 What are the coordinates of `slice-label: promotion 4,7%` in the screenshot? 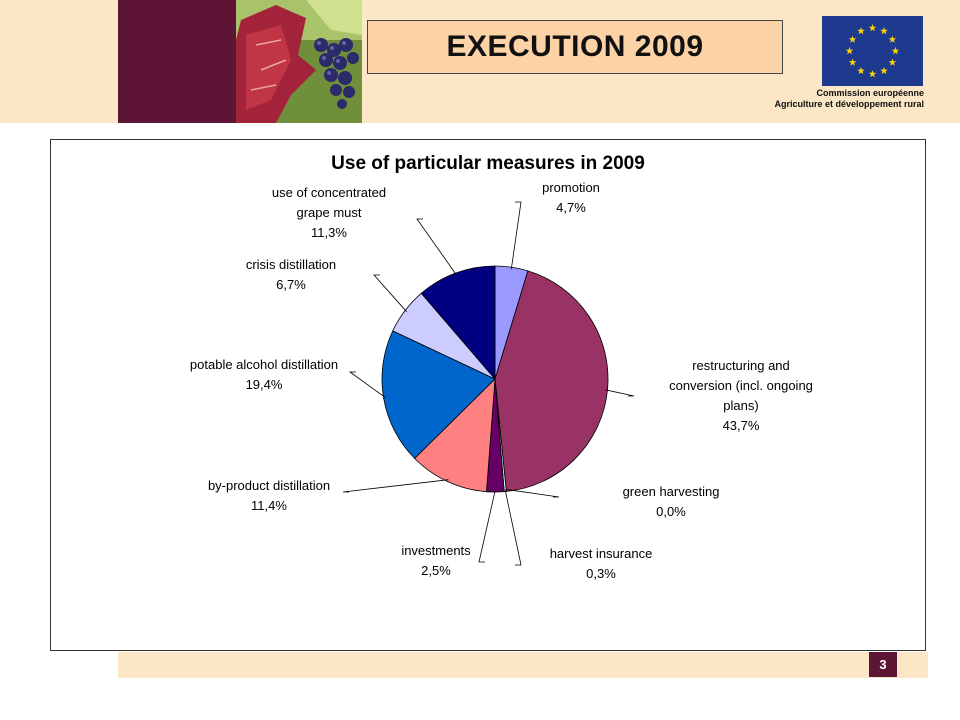 It's located at (571, 197).